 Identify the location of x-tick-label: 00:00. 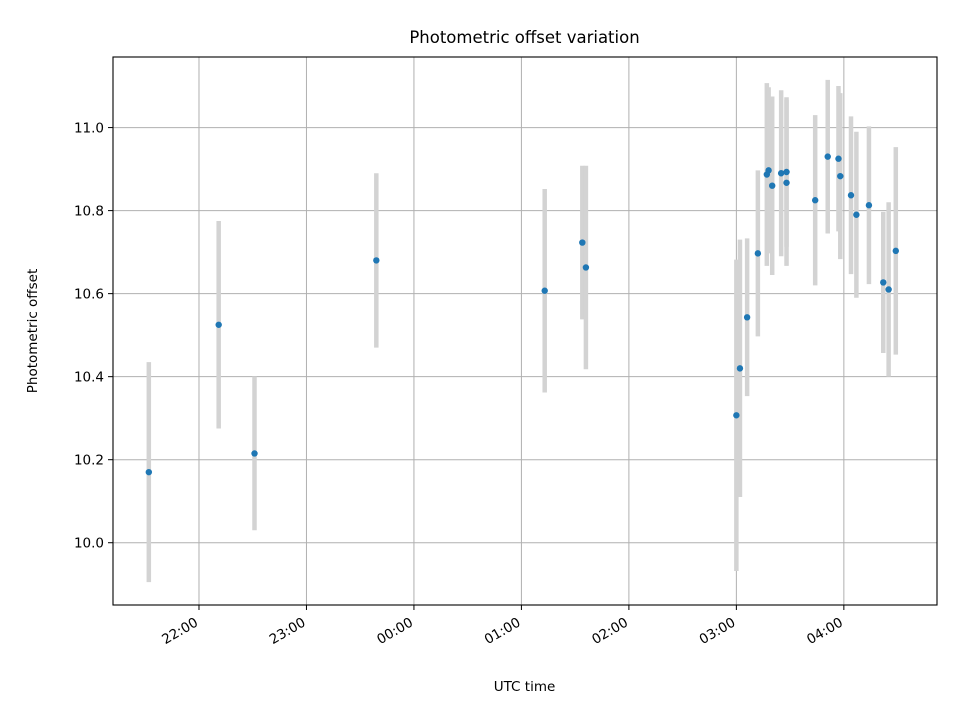
(395, 631).